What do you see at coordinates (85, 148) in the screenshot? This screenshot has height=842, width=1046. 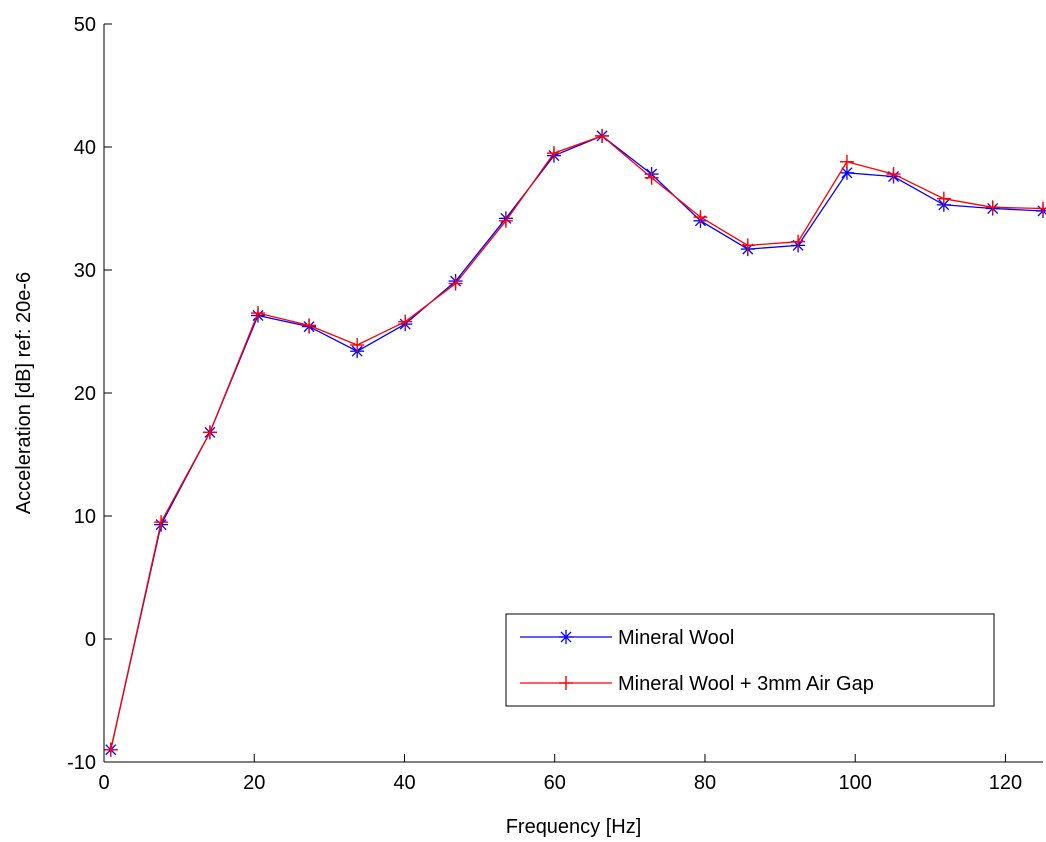 I see `y-tick-label: 40` at bounding box center [85, 148].